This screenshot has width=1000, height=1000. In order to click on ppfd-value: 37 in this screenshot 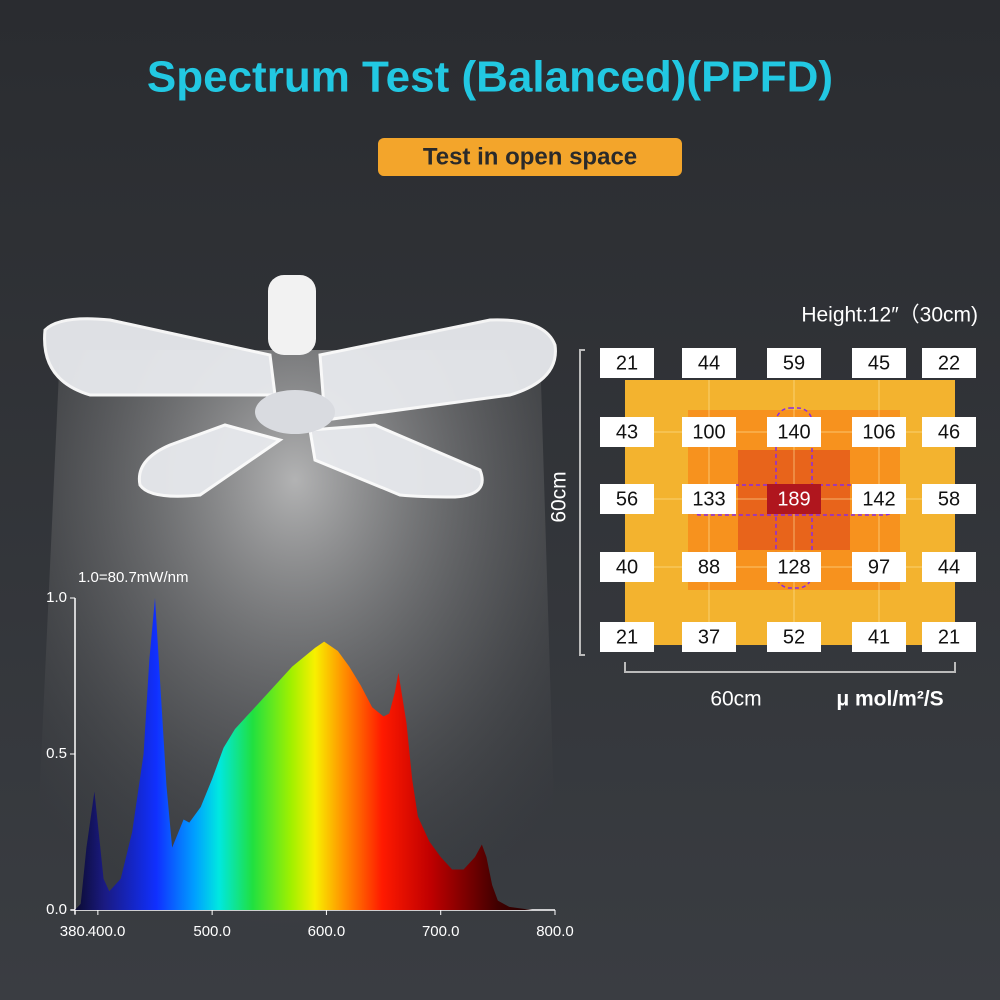, I will do `click(709, 637)`.